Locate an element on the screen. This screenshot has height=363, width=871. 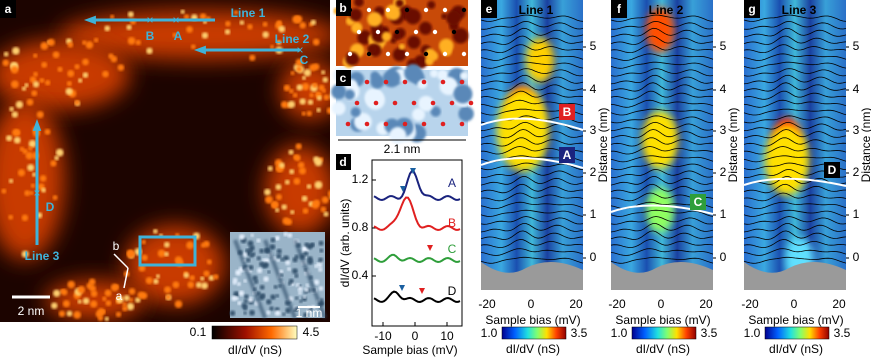
arrow-head is located at coordinates (200, 50).